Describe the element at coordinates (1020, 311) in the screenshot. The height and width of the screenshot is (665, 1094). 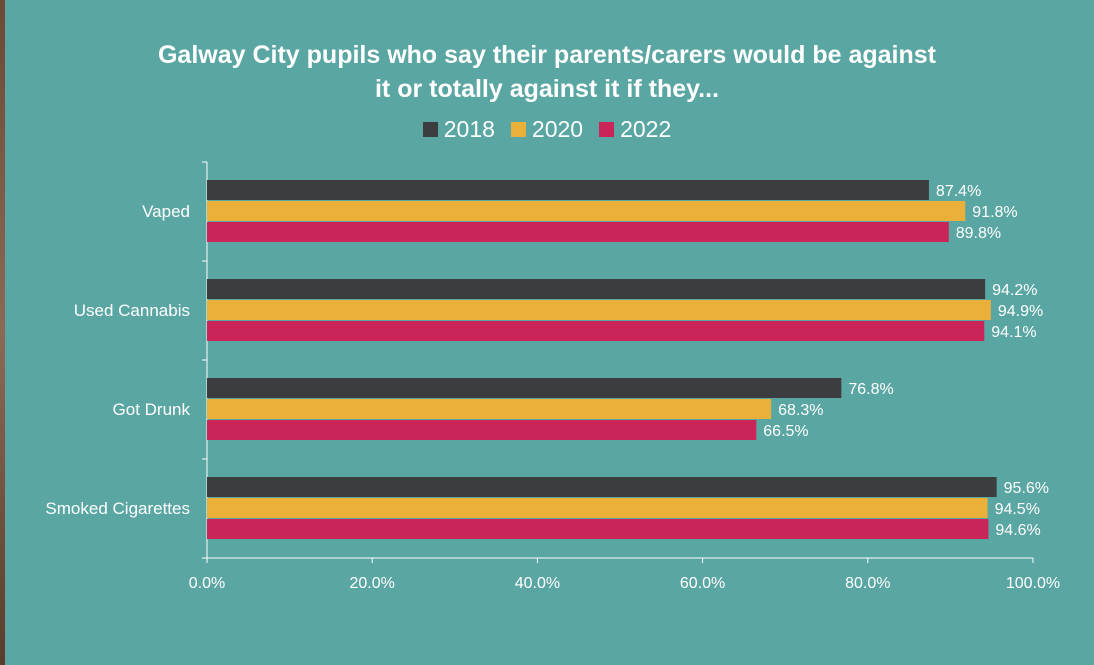
I see `data-label-used-cannabis-2020: 94.9%` at that location.